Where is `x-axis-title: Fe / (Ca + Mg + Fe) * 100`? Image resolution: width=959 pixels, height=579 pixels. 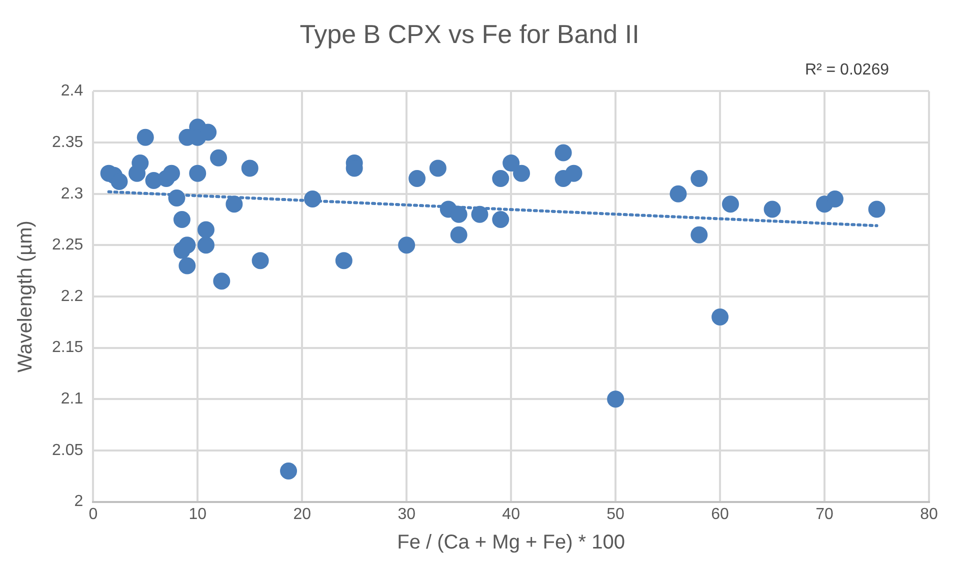
x-axis-title: Fe / (Ca + Mg + Fe) * 100 is located at coordinates (511, 543).